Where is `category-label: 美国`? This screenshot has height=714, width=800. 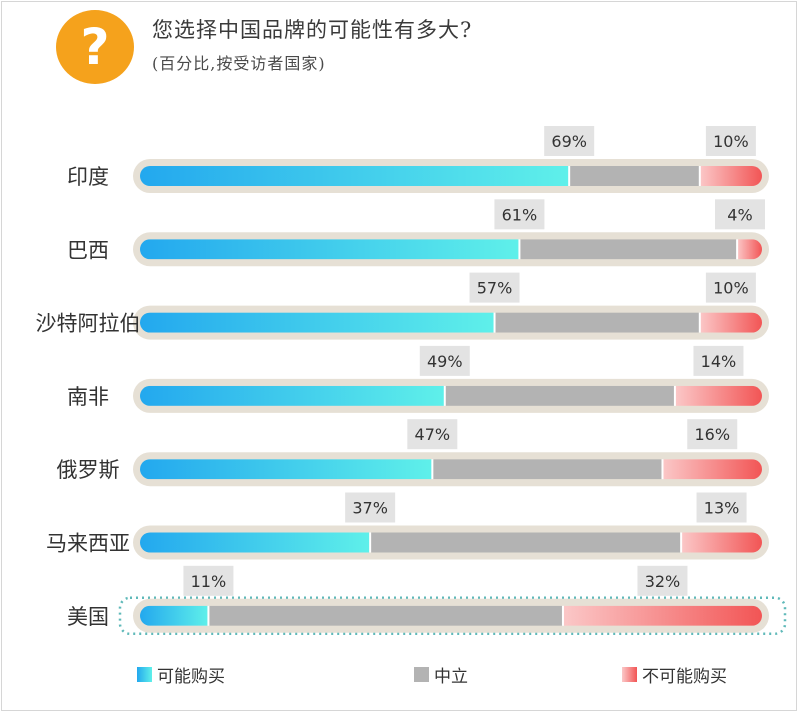
category-label: 美国 is located at coordinates (88, 617).